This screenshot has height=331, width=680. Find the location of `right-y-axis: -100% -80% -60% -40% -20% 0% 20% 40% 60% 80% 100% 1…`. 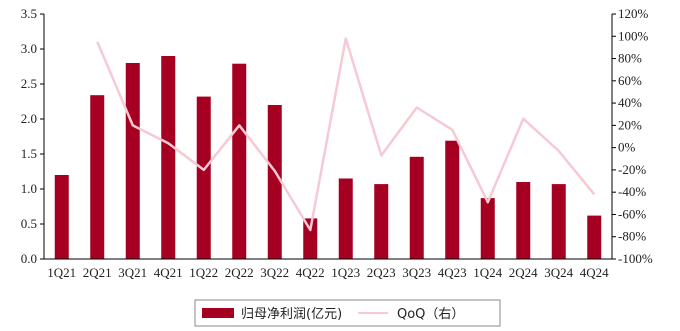

right-y-axis: -100% -80% -60% -40% -20% 0% 20% 40% 60% 80% 100% 1… is located at coordinates (632, 136).